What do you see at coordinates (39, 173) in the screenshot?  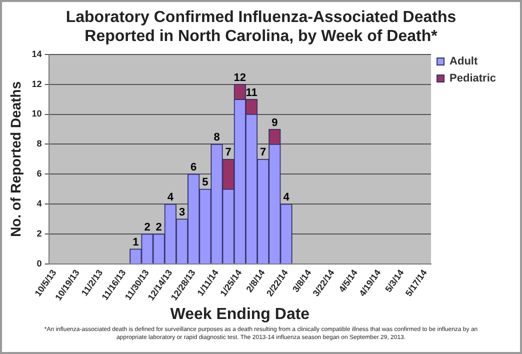 I see `y-tick-label: 6` at bounding box center [39, 173].